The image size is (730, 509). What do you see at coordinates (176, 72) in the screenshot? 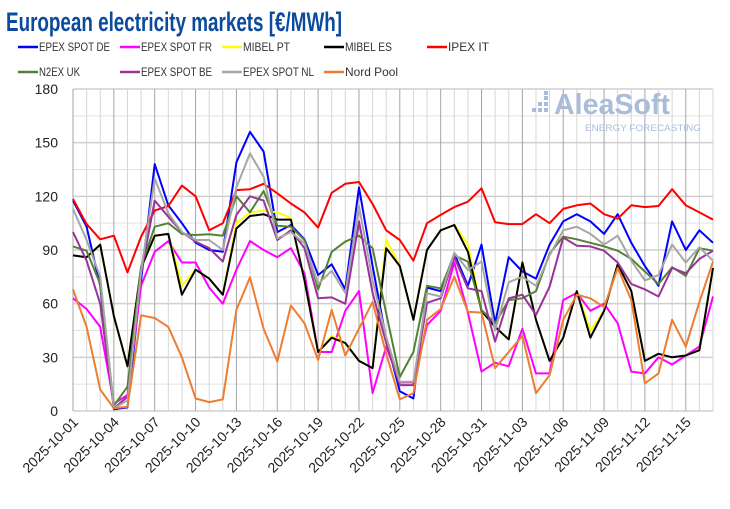
I see `legend-label: EPEX SPOT BE` at bounding box center [176, 72].